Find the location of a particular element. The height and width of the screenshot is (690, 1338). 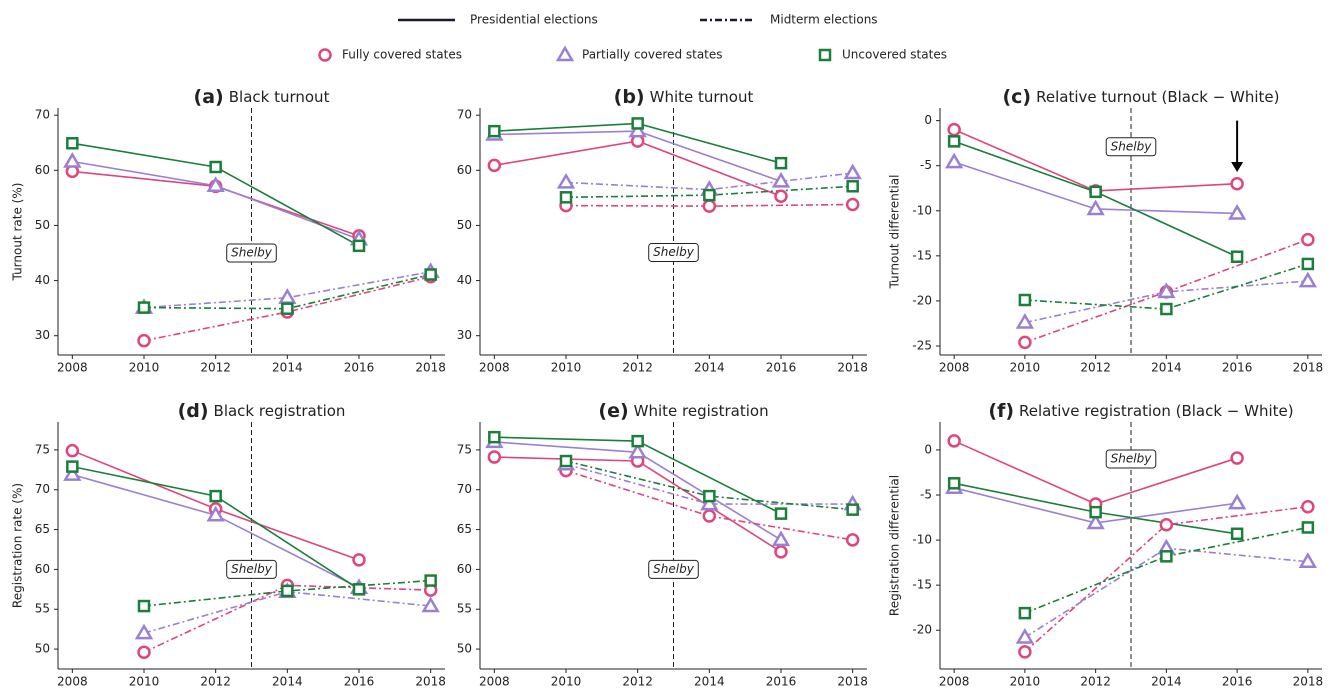

y-tick-label: 75 is located at coordinates (464, 449).